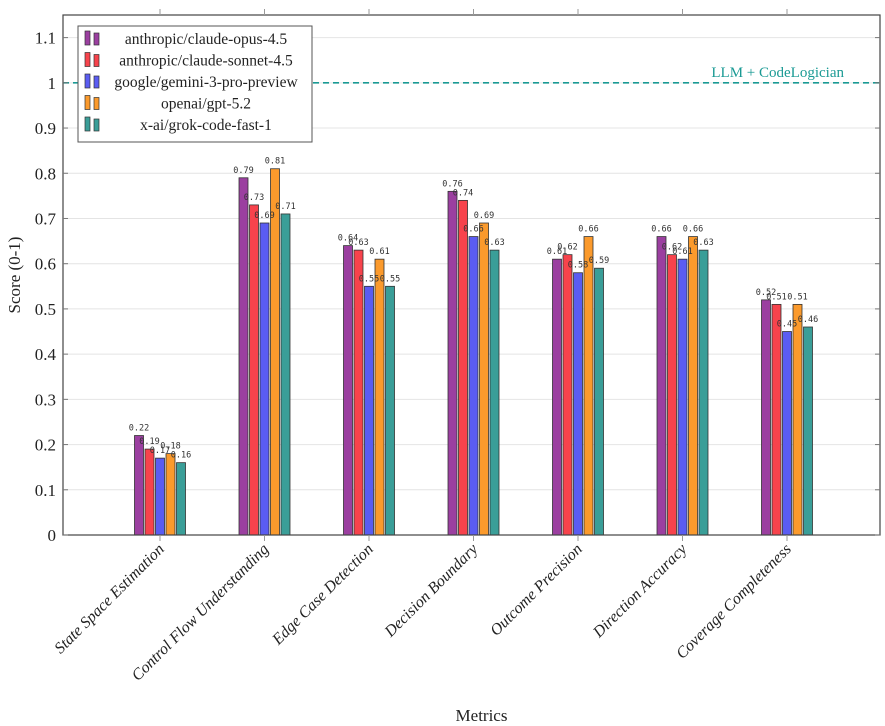  What do you see at coordinates (734, 602) in the screenshot?
I see `x-tick-label: Coverage Completeness` at bounding box center [734, 602].